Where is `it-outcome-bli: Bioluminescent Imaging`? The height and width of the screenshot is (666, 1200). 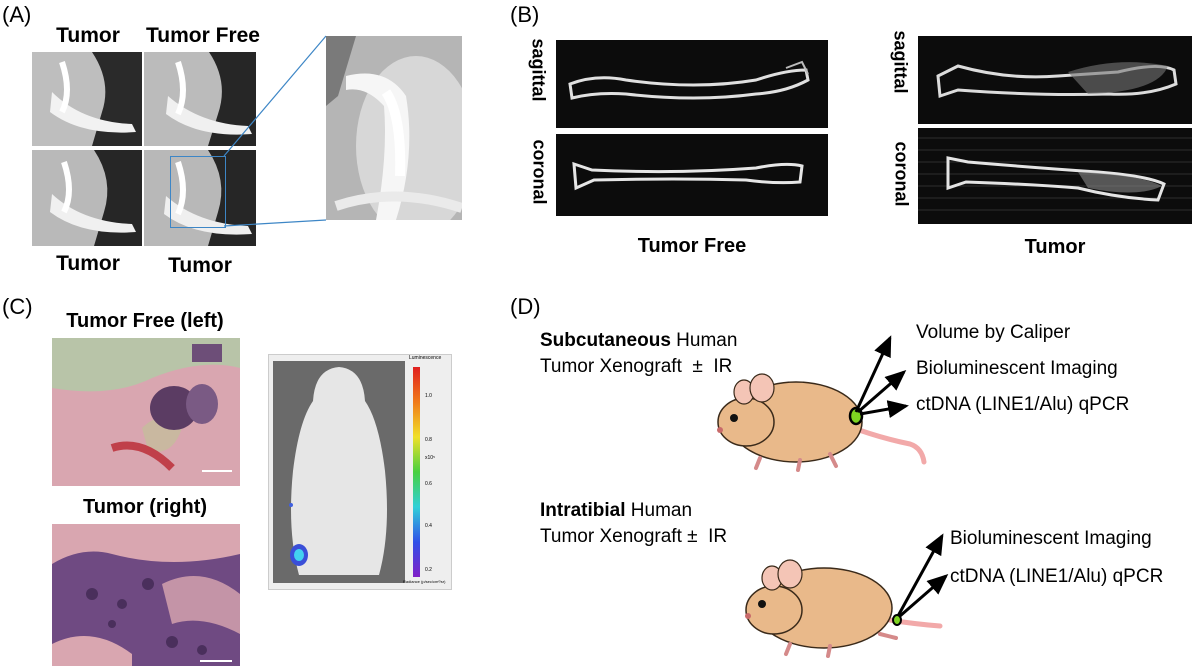
it-outcome-bli: Bioluminescent Imaging is located at coordinates (1051, 538).